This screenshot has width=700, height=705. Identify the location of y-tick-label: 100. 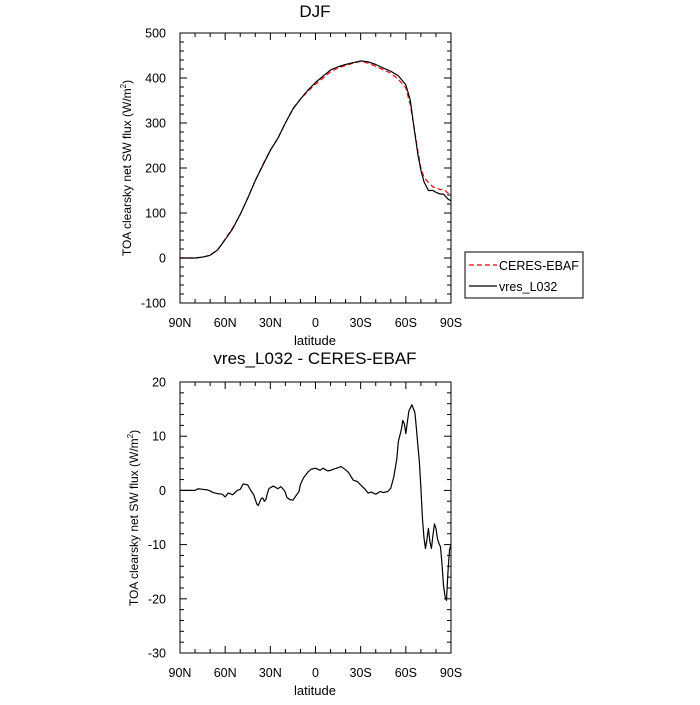
(155, 214).